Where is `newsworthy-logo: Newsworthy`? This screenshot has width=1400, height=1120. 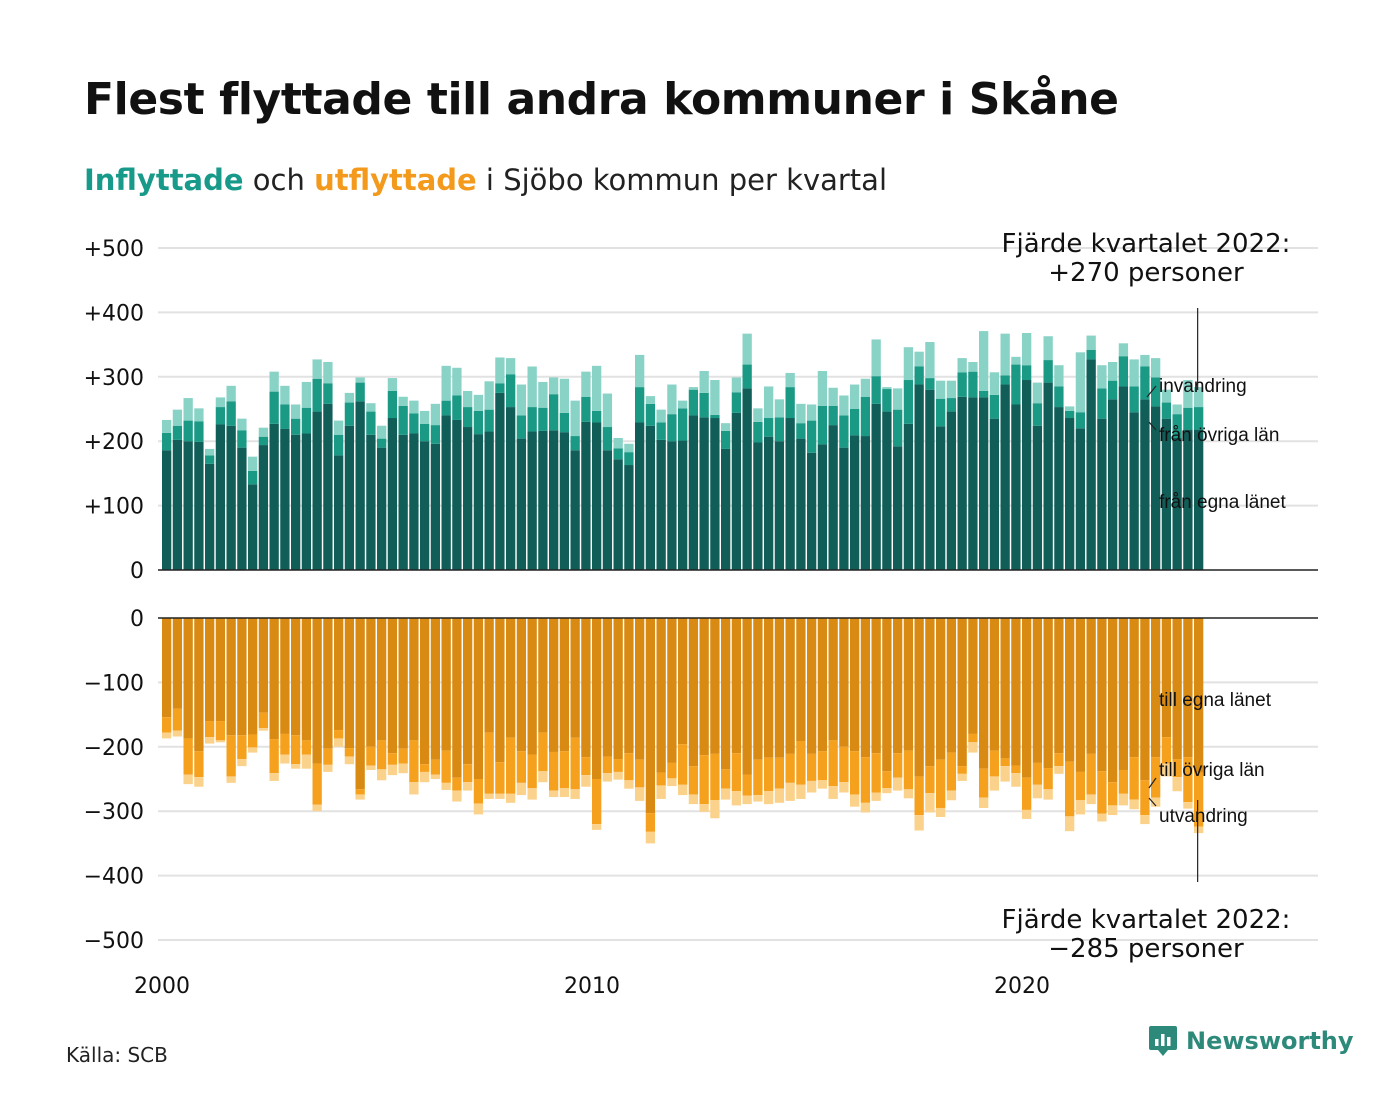 newsworthy-logo: Newsworthy is located at coordinates (1251, 1041).